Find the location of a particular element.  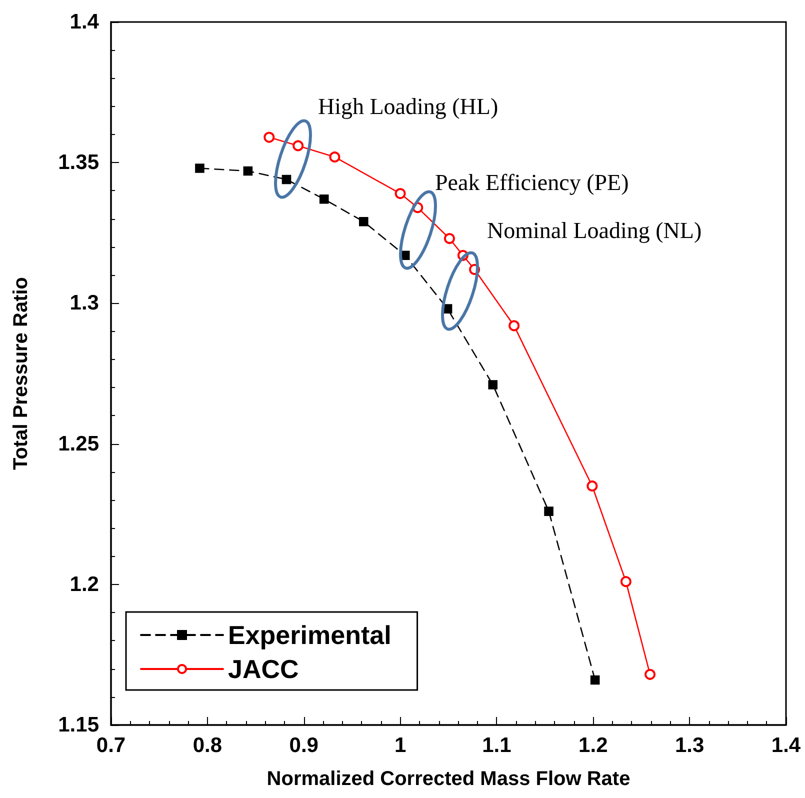

x-tick-label: 1 is located at coordinates (400, 745).